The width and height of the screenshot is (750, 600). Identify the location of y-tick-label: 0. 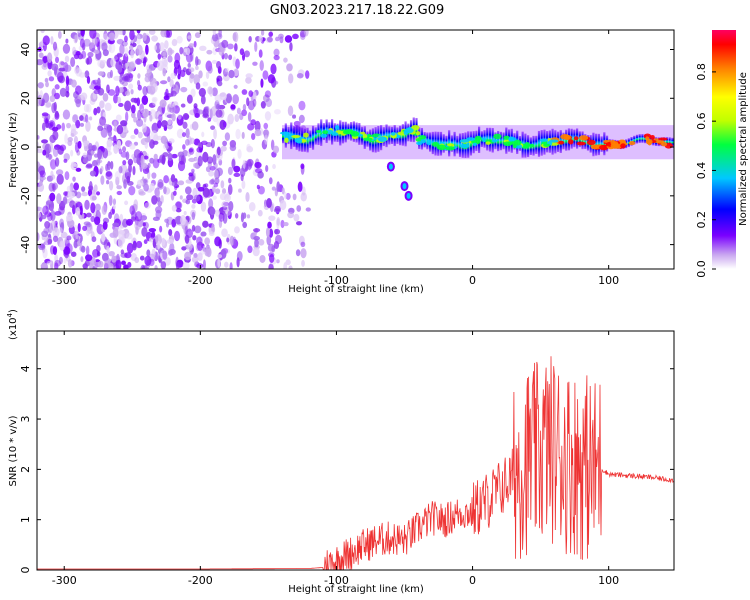
(25, 570).